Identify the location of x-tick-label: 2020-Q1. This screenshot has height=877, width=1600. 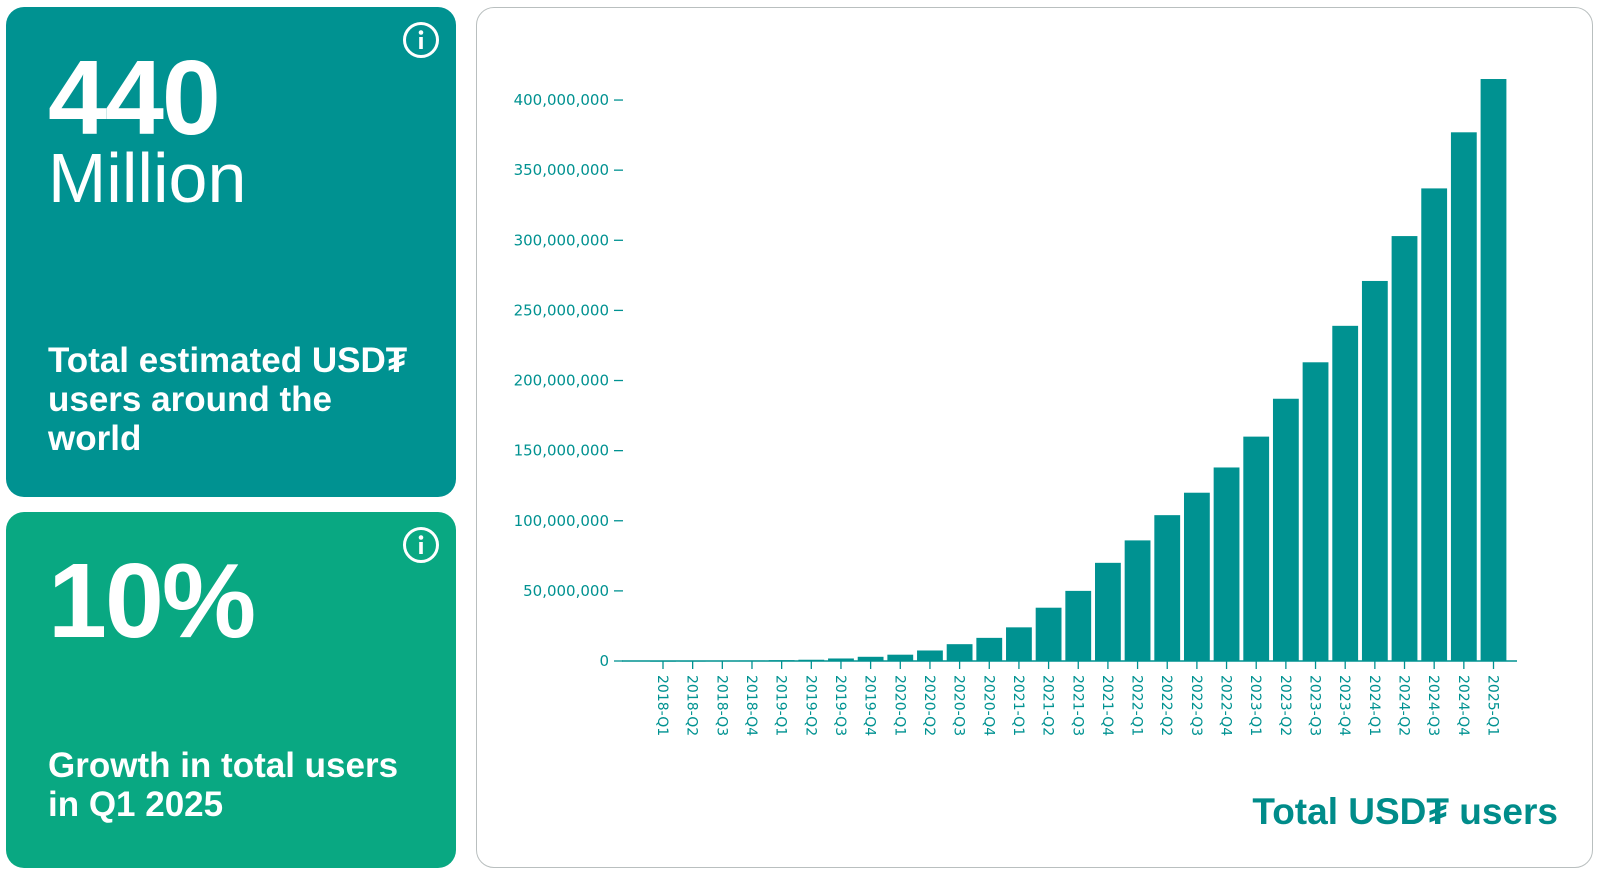
(899, 705).